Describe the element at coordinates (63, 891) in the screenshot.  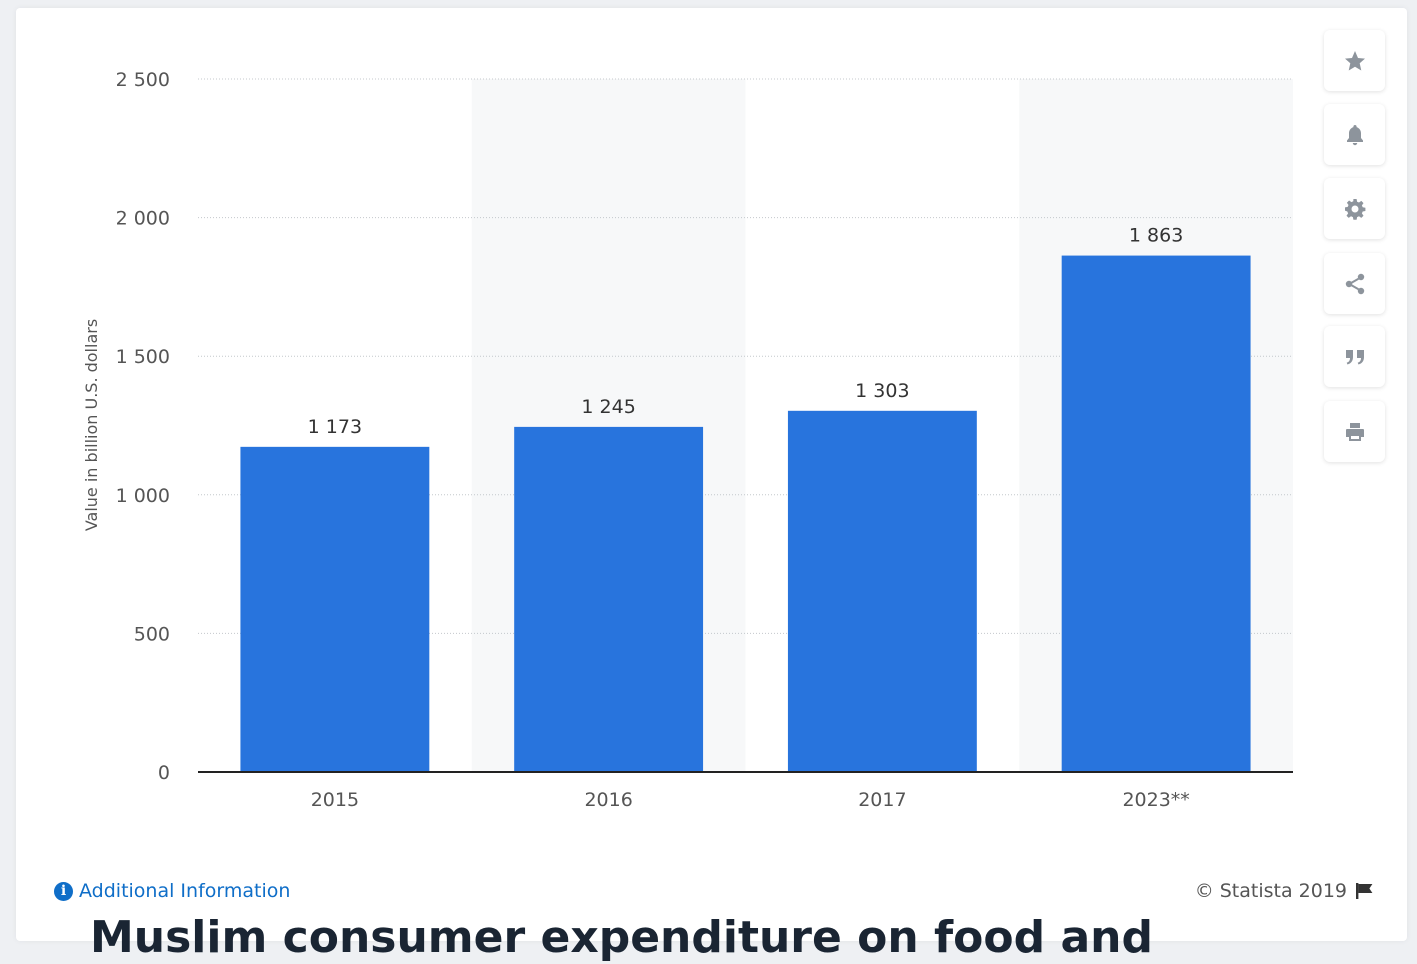
I see `info-icon: i` at that location.